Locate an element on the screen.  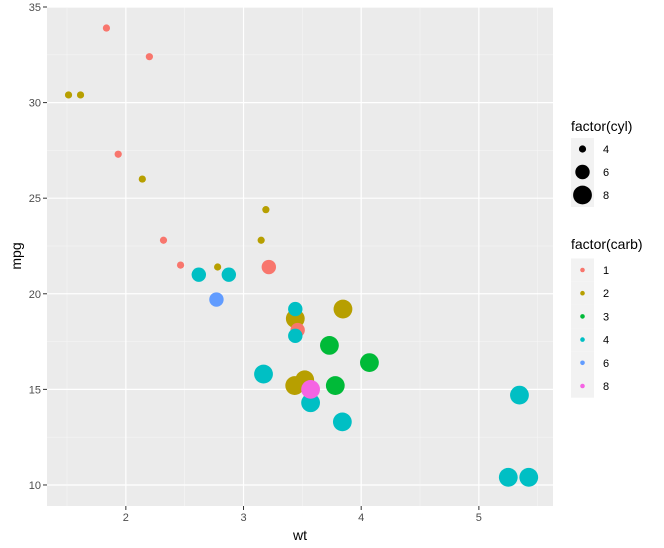
legend-carb: factor(carb) 1 2 3 4 6 8 is located at coordinates (607, 317).